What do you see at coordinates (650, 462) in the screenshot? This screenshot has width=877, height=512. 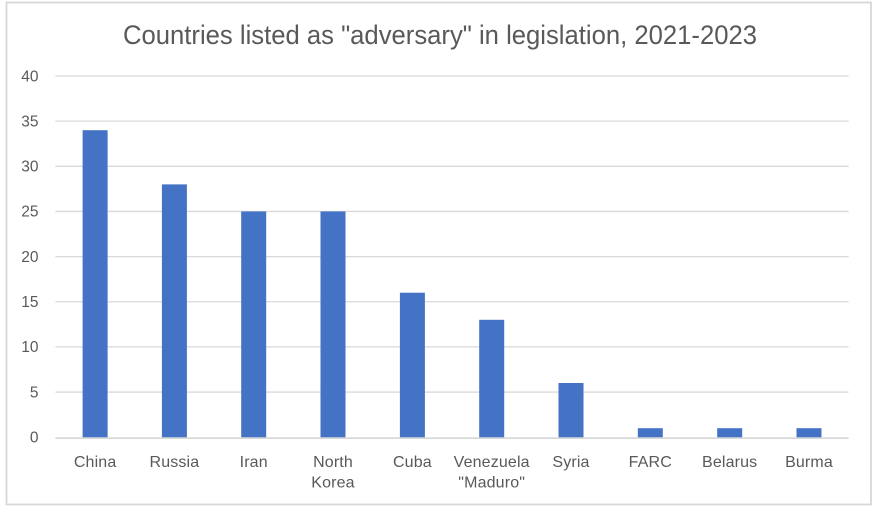 I see `svg-text: FARC` at bounding box center [650, 462].